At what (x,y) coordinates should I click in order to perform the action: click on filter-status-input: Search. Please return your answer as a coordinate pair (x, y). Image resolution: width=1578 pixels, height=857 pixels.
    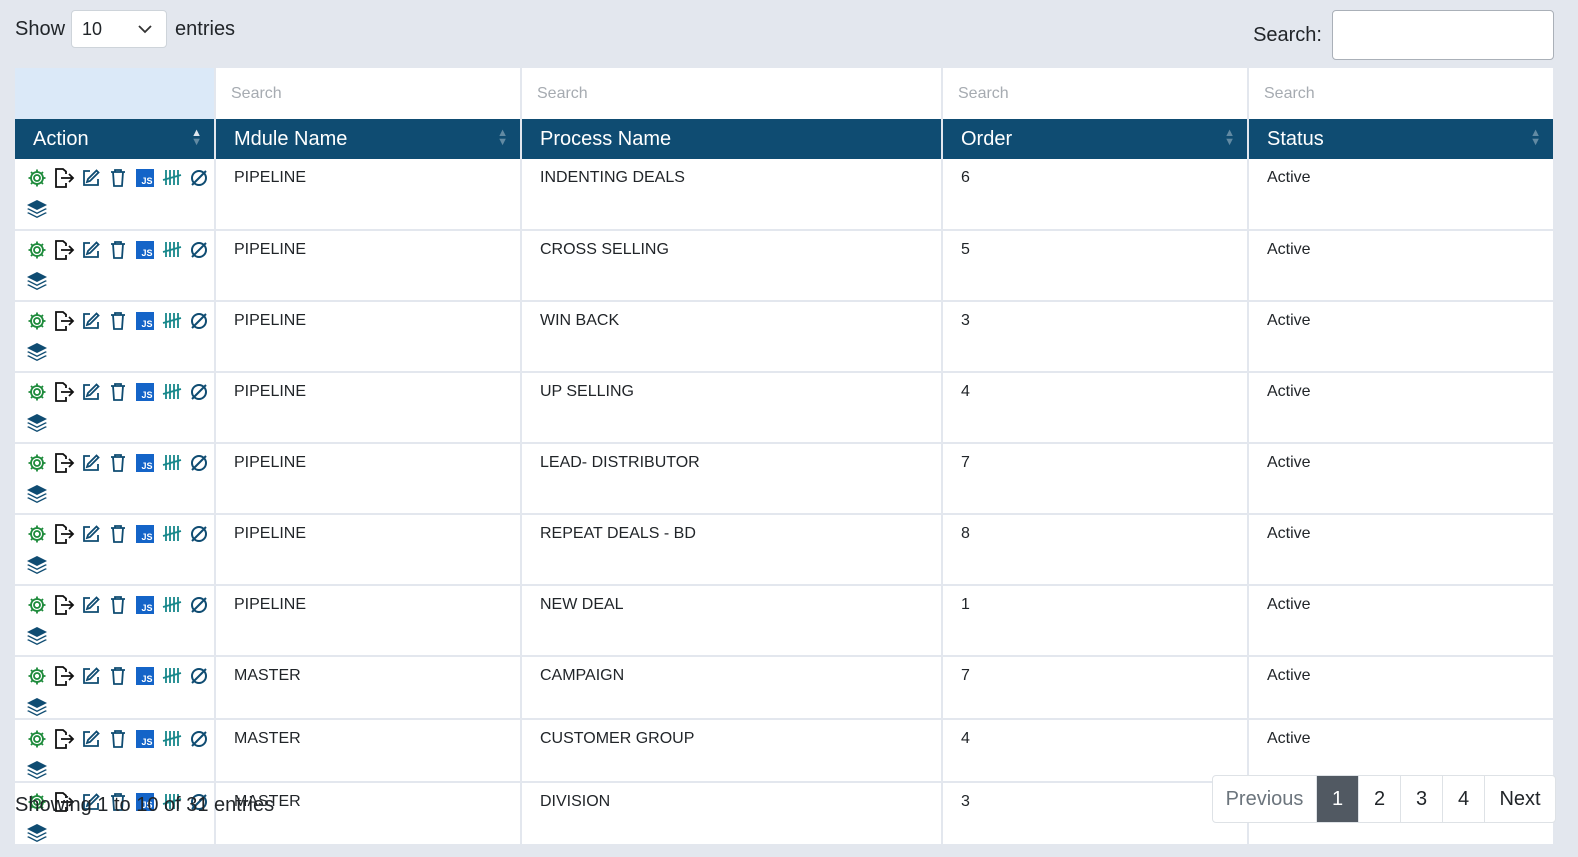
    Looking at the image, I should click on (1401, 93).